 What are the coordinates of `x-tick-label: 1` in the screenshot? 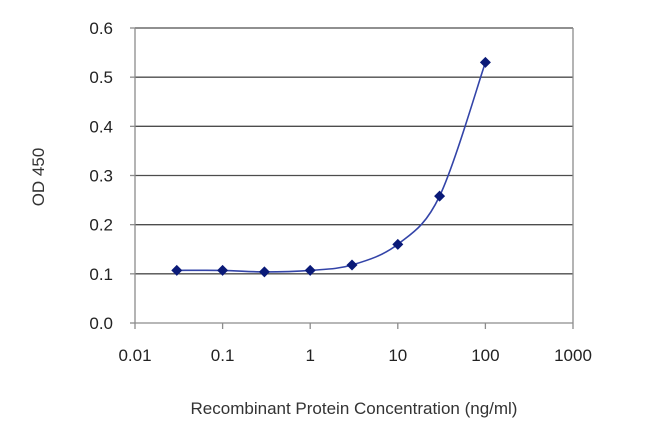 It's located at (309, 355).